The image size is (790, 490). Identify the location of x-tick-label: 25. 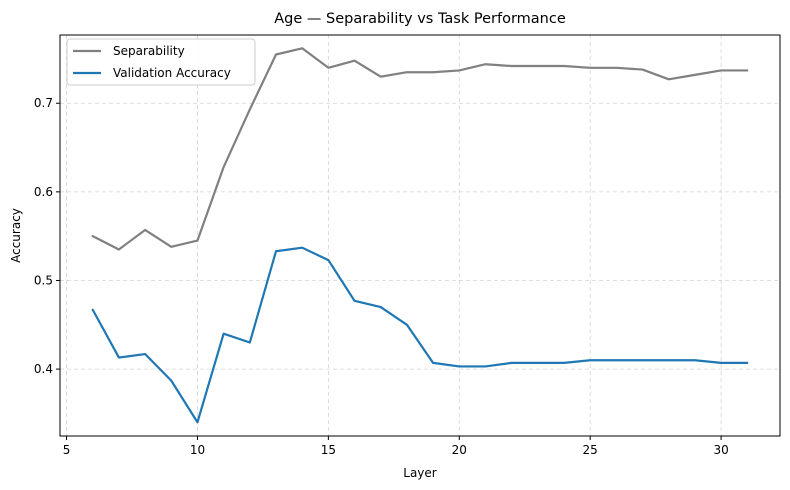
(590, 450).